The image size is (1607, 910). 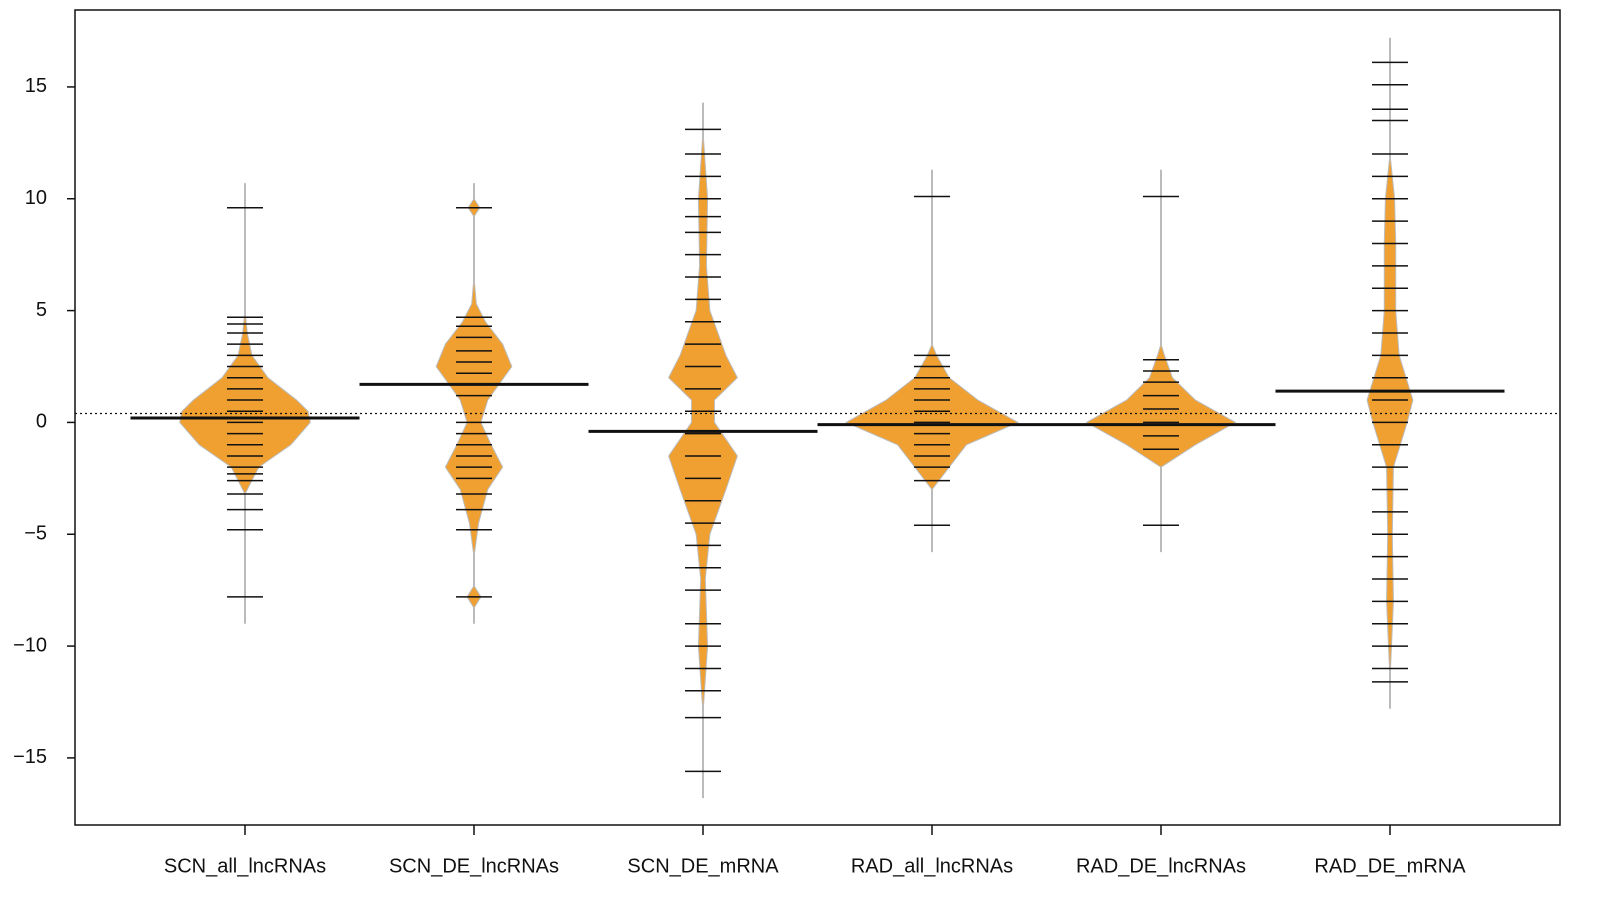 What do you see at coordinates (30, 757) in the screenshot?
I see `y-tick-label: −15` at bounding box center [30, 757].